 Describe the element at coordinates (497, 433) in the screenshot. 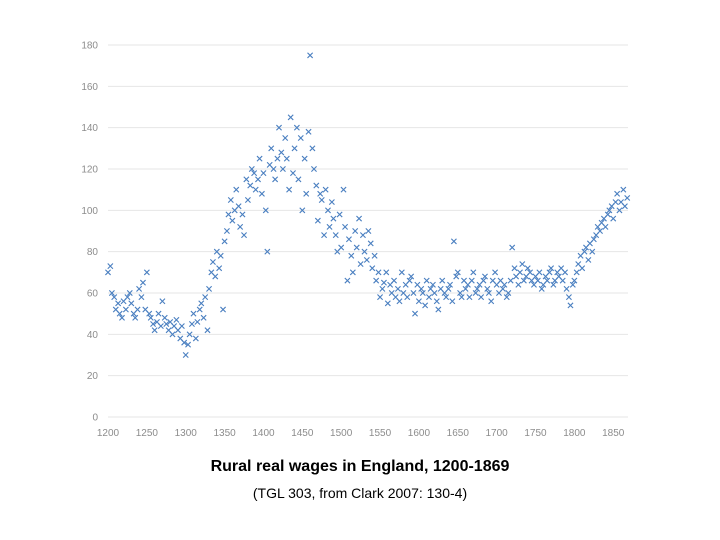

I see `x-tick-label: 1700` at that location.